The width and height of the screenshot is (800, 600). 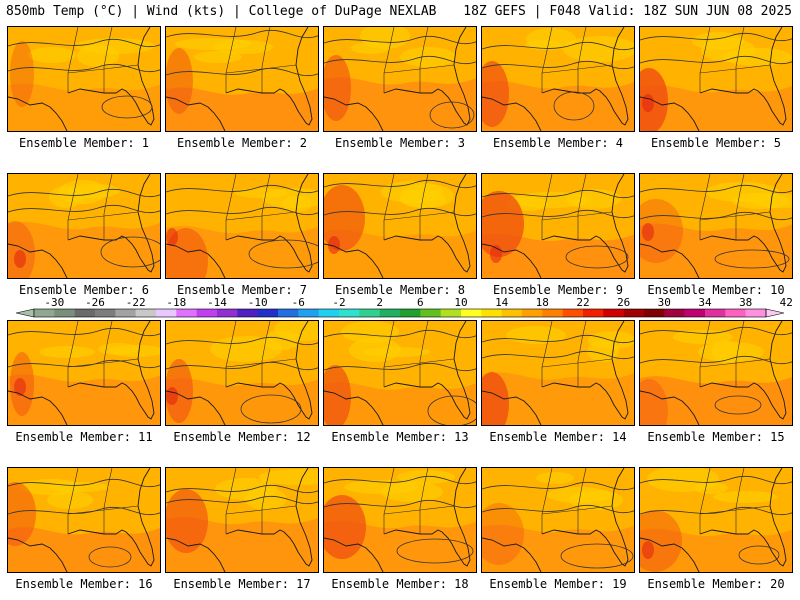 What do you see at coordinates (84, 143) in the screenshot?
I see `ensemble-member-label: Ensemble Member: 1` at bounding box center [84, 143].